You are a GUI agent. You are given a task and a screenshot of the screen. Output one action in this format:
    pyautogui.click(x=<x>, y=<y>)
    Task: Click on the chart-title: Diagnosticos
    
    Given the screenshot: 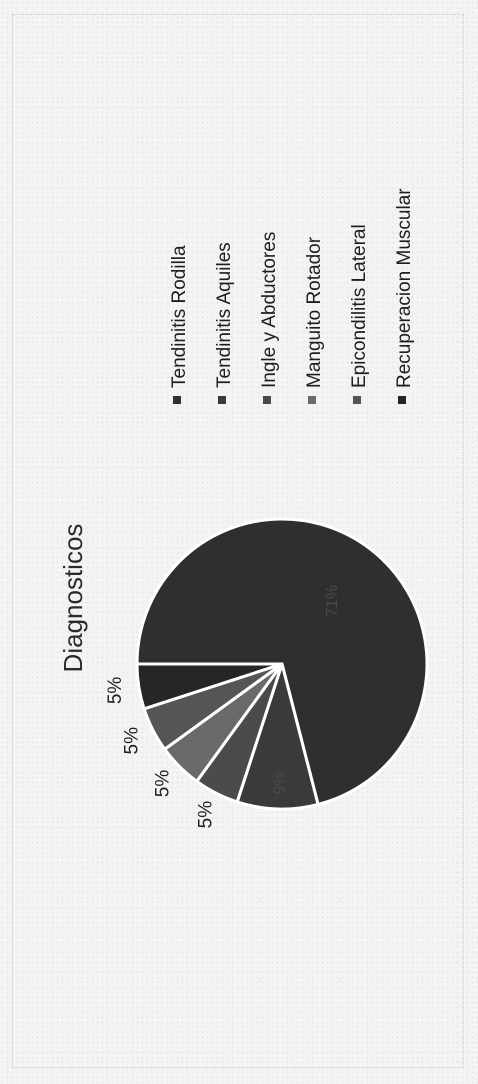 What is the action you would take?
    pyautogui.click(x=73, y=598)
    